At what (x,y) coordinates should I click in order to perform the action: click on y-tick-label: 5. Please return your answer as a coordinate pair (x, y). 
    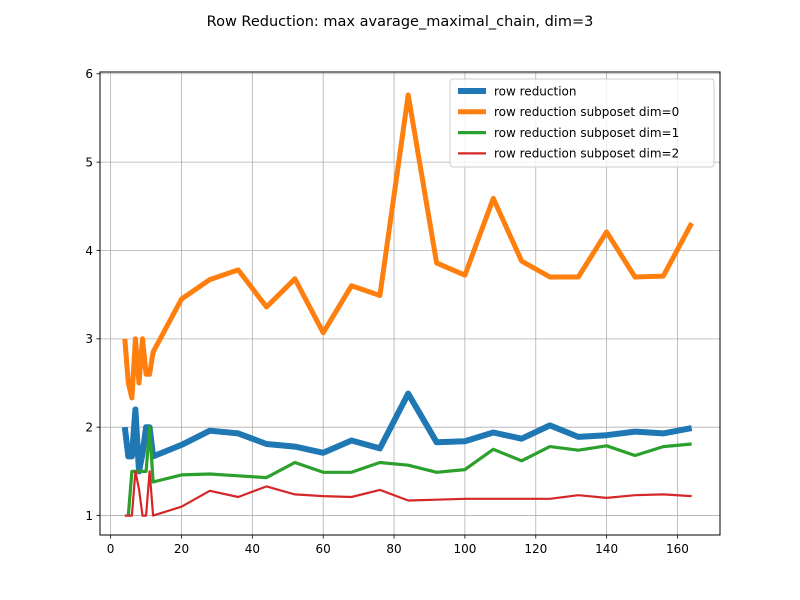
    Looking at the image, I should click on (89, 162).